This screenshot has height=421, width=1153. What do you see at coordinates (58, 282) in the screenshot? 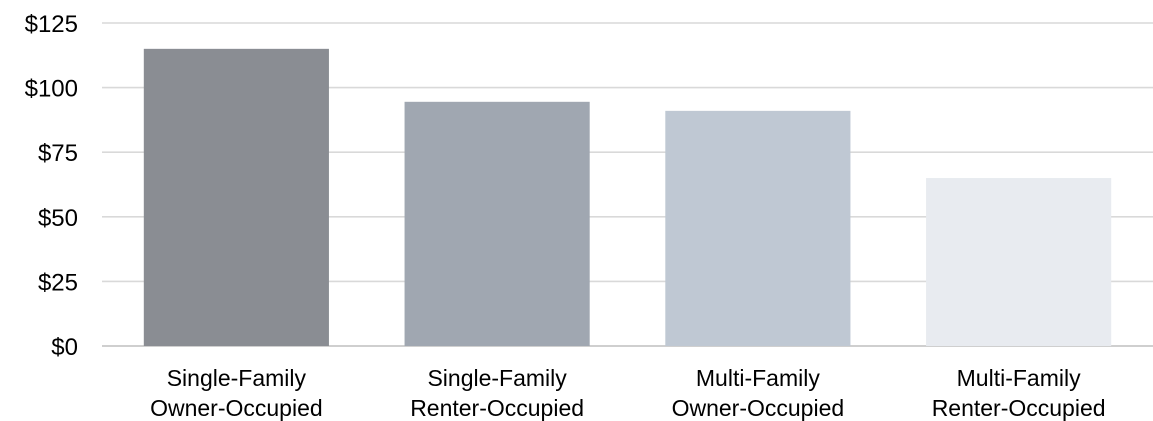
I see `y-tick-label: $25` at bounding box center [58, 282].